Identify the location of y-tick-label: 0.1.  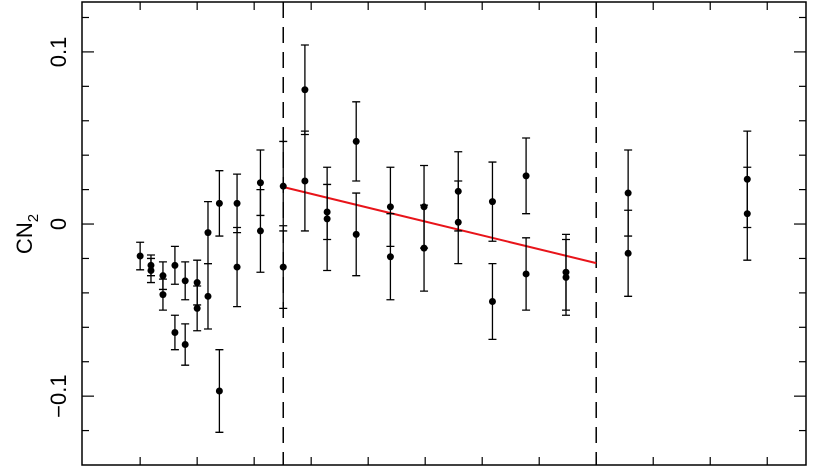
(58, 52).